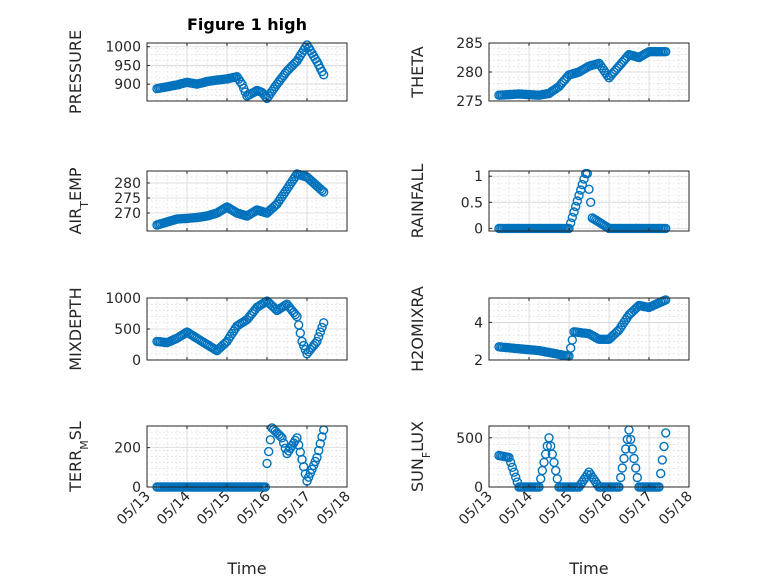  I want to click on panel-theta: 275 280 285 THETA, so click(549, 73).